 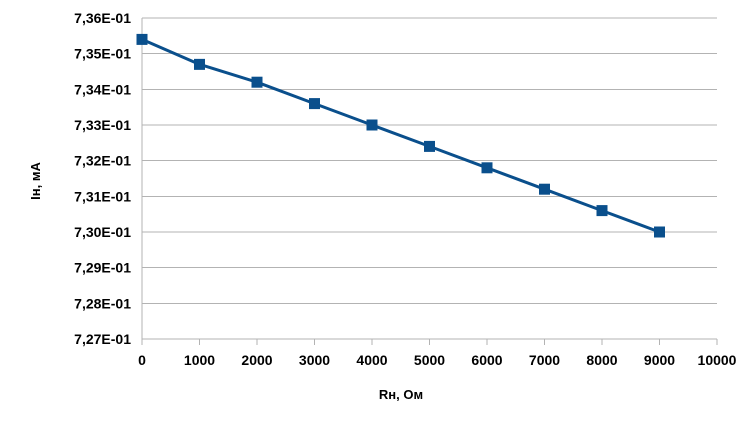 What do you see at coordinates (102, 232) in the screenshot?
I see `y-tick-label: 7,30E-01` at bounding box center [102, 232].